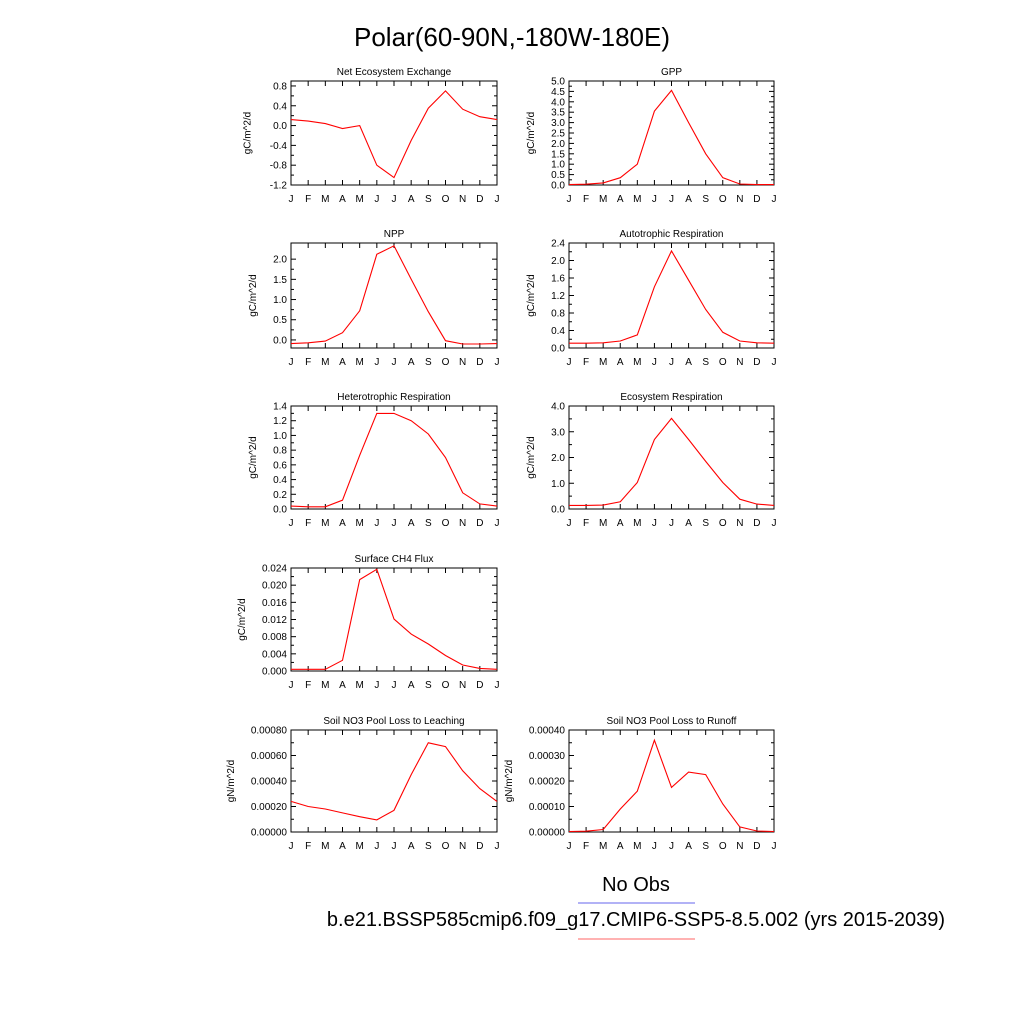 The image size is (1024, 1024). What do you see at coordinates (269, 756) in the screenshot?
I see `y-tick-label: 0.00060` at bounding box center [269, 756].